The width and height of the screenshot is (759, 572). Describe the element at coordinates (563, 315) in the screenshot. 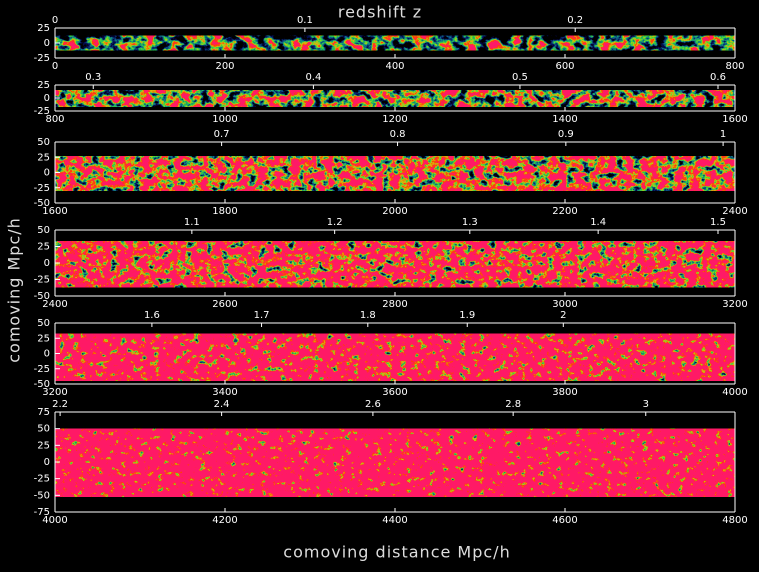

I see `redshift-tick-label: 2` at that location.